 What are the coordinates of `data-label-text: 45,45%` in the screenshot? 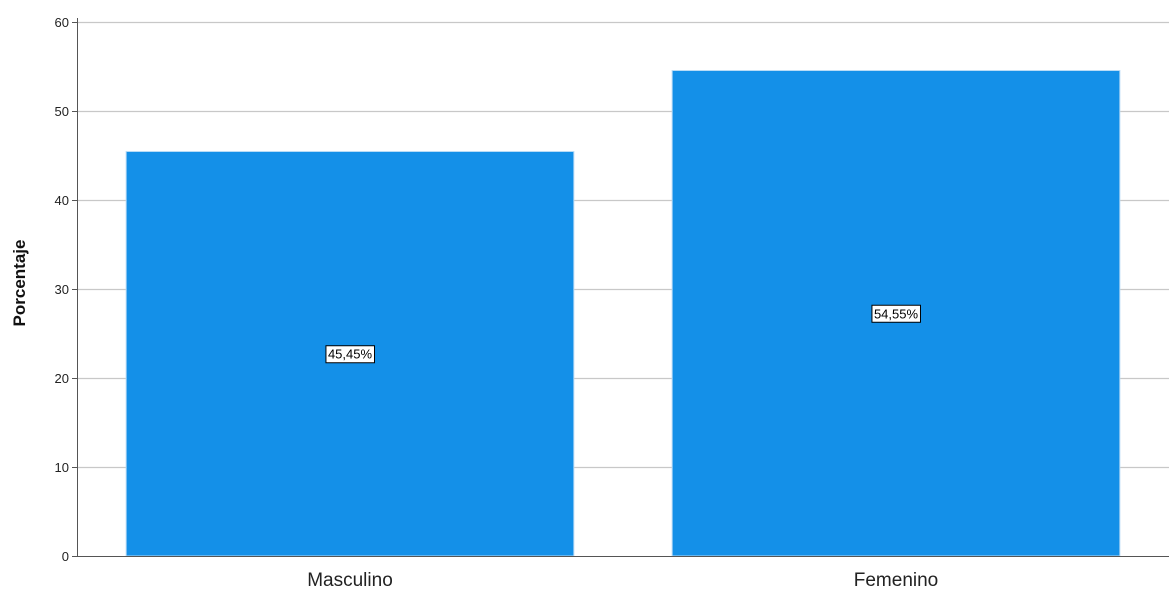 It's located at (350, 354).